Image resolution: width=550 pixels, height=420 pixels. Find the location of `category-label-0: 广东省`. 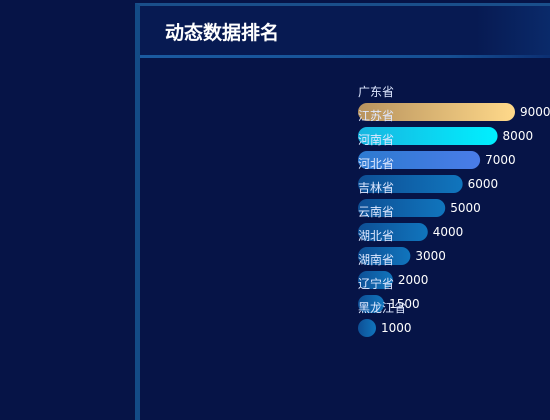

category-label-0: 广东省 is located at coordinates (376, 92).